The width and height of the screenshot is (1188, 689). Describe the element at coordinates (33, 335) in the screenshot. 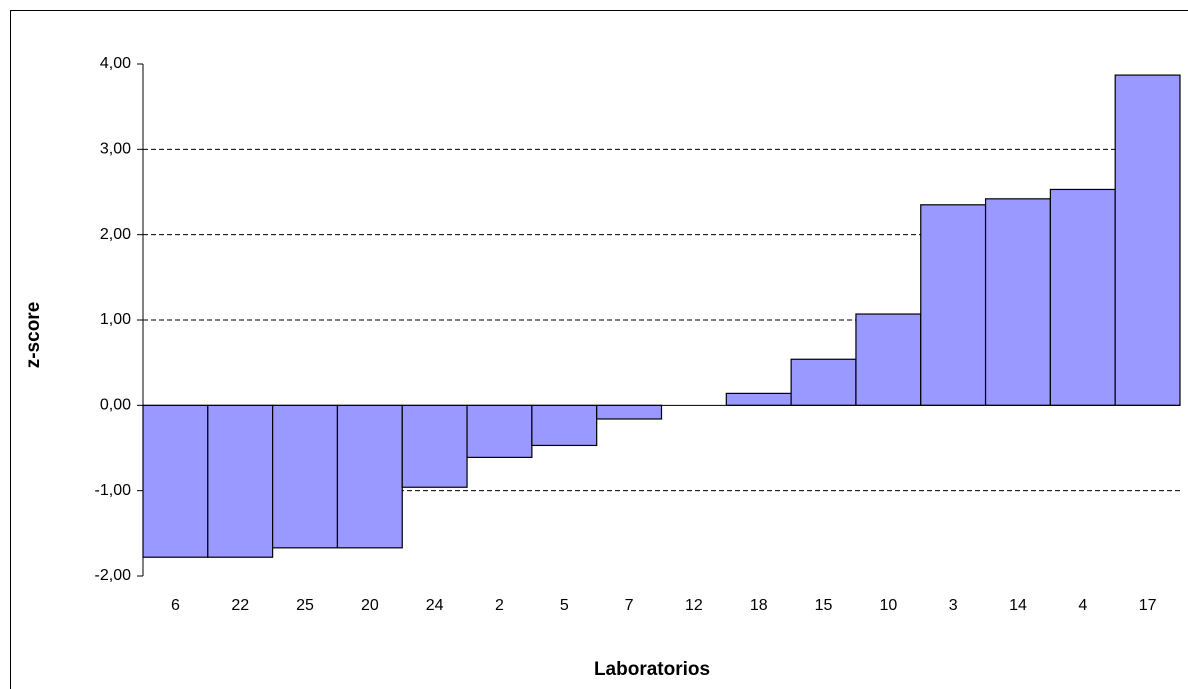

I see `y-axis-title: z-score` at that location.